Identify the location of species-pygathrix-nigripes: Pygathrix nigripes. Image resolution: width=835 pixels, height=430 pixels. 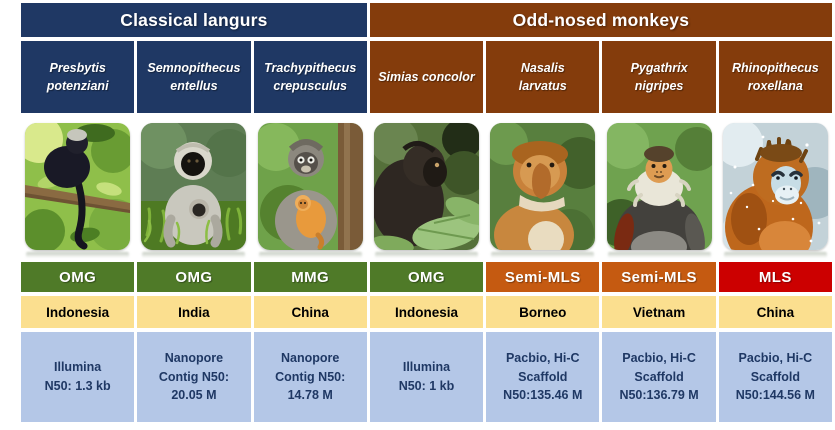
(659, 77).